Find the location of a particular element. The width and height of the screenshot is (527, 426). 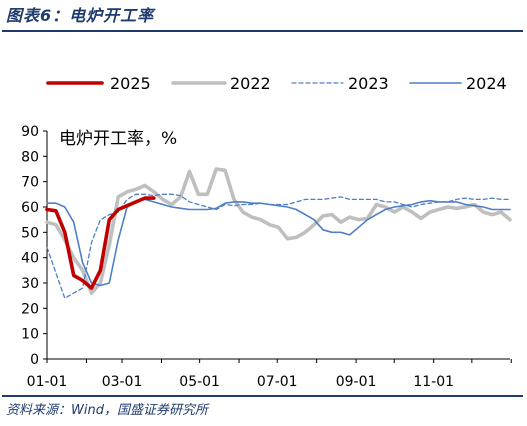

source-note: 资料来源：Wind，国盛证券研究所 is located at coordinates (107, 410).